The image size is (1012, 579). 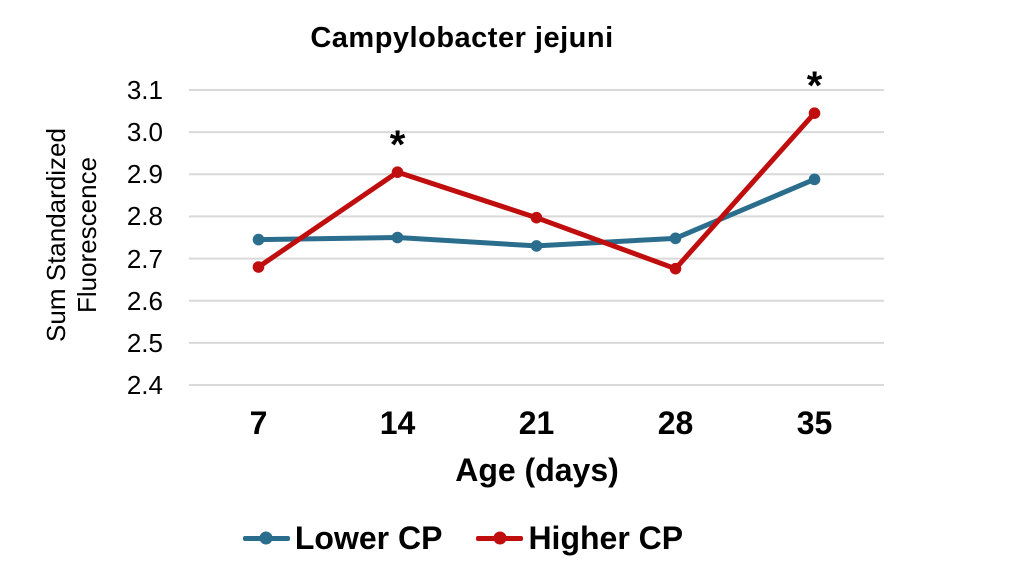 What do you see at coordinates (144, 300) in the screenshot?
I see `y-tick-label: 2.6` at bounding box center [144, 300].